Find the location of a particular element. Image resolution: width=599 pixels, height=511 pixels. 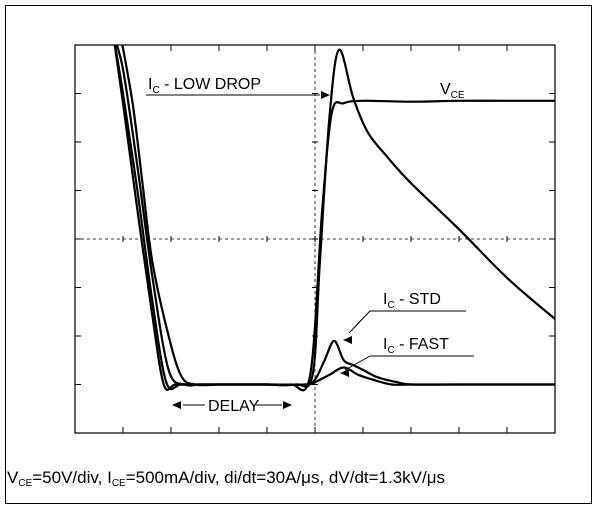

low-drop-arrowhead is located at coordinates (325, 95).